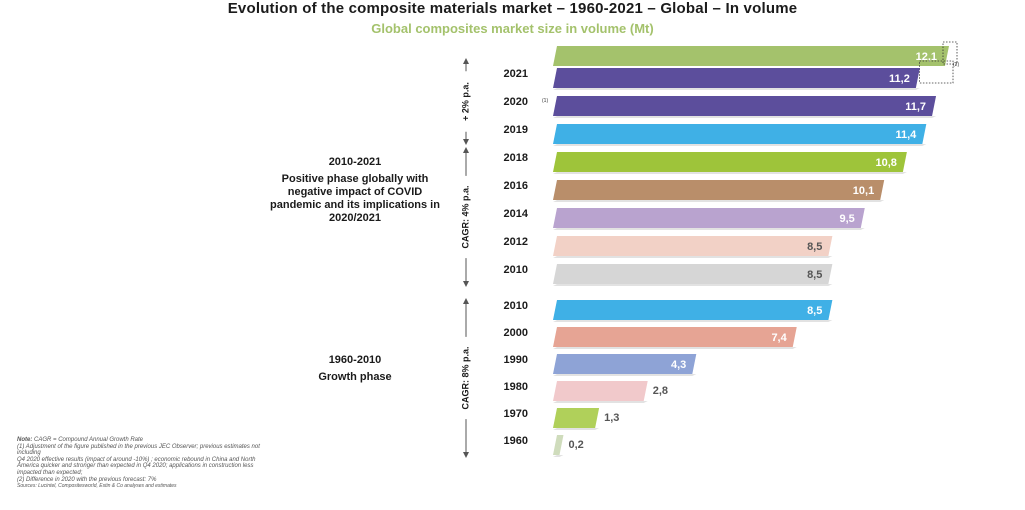  What do you see at coordinates (516, 360) in the screenshot?
I see `year-label-1990-10: 1990` at bounding box center [516, 360].